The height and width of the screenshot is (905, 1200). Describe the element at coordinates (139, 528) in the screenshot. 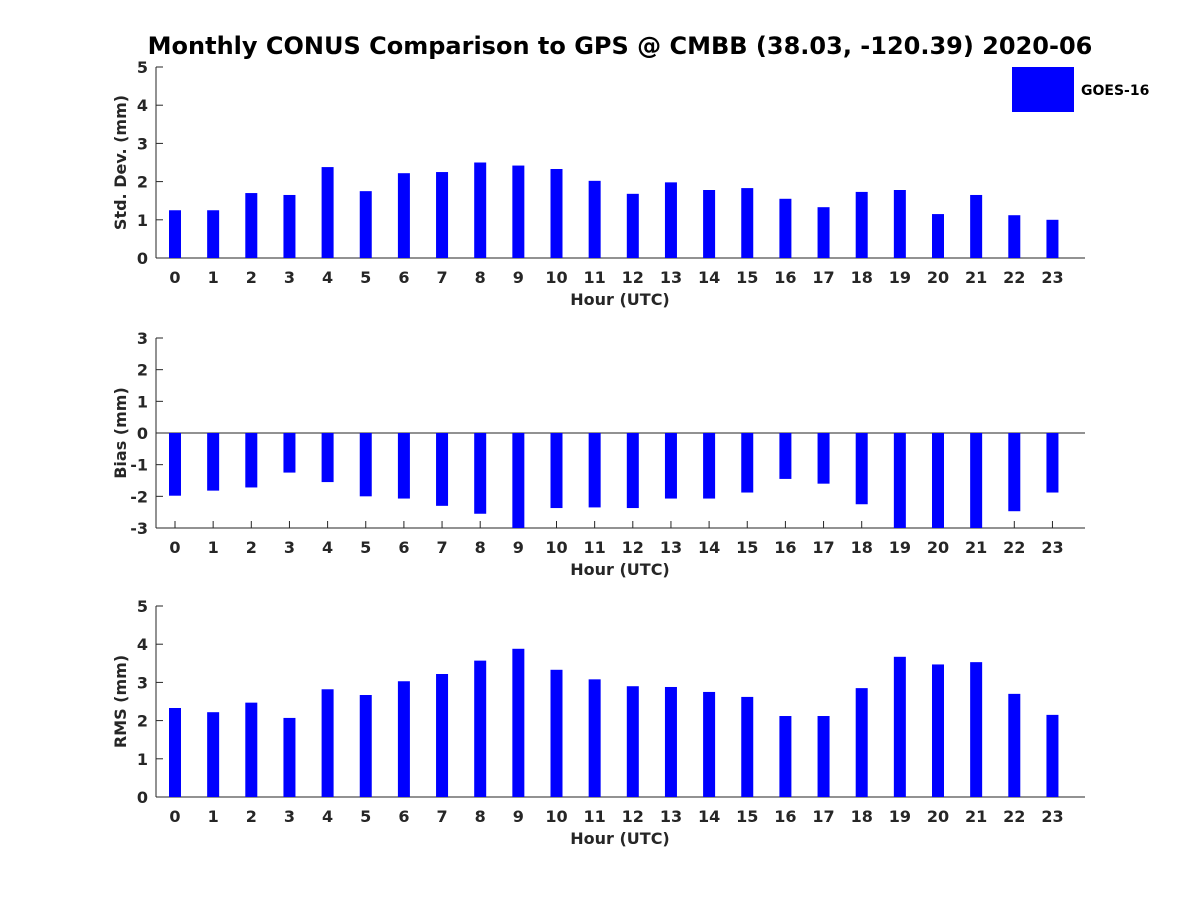

I see `y-tick-label: -3` at that location.